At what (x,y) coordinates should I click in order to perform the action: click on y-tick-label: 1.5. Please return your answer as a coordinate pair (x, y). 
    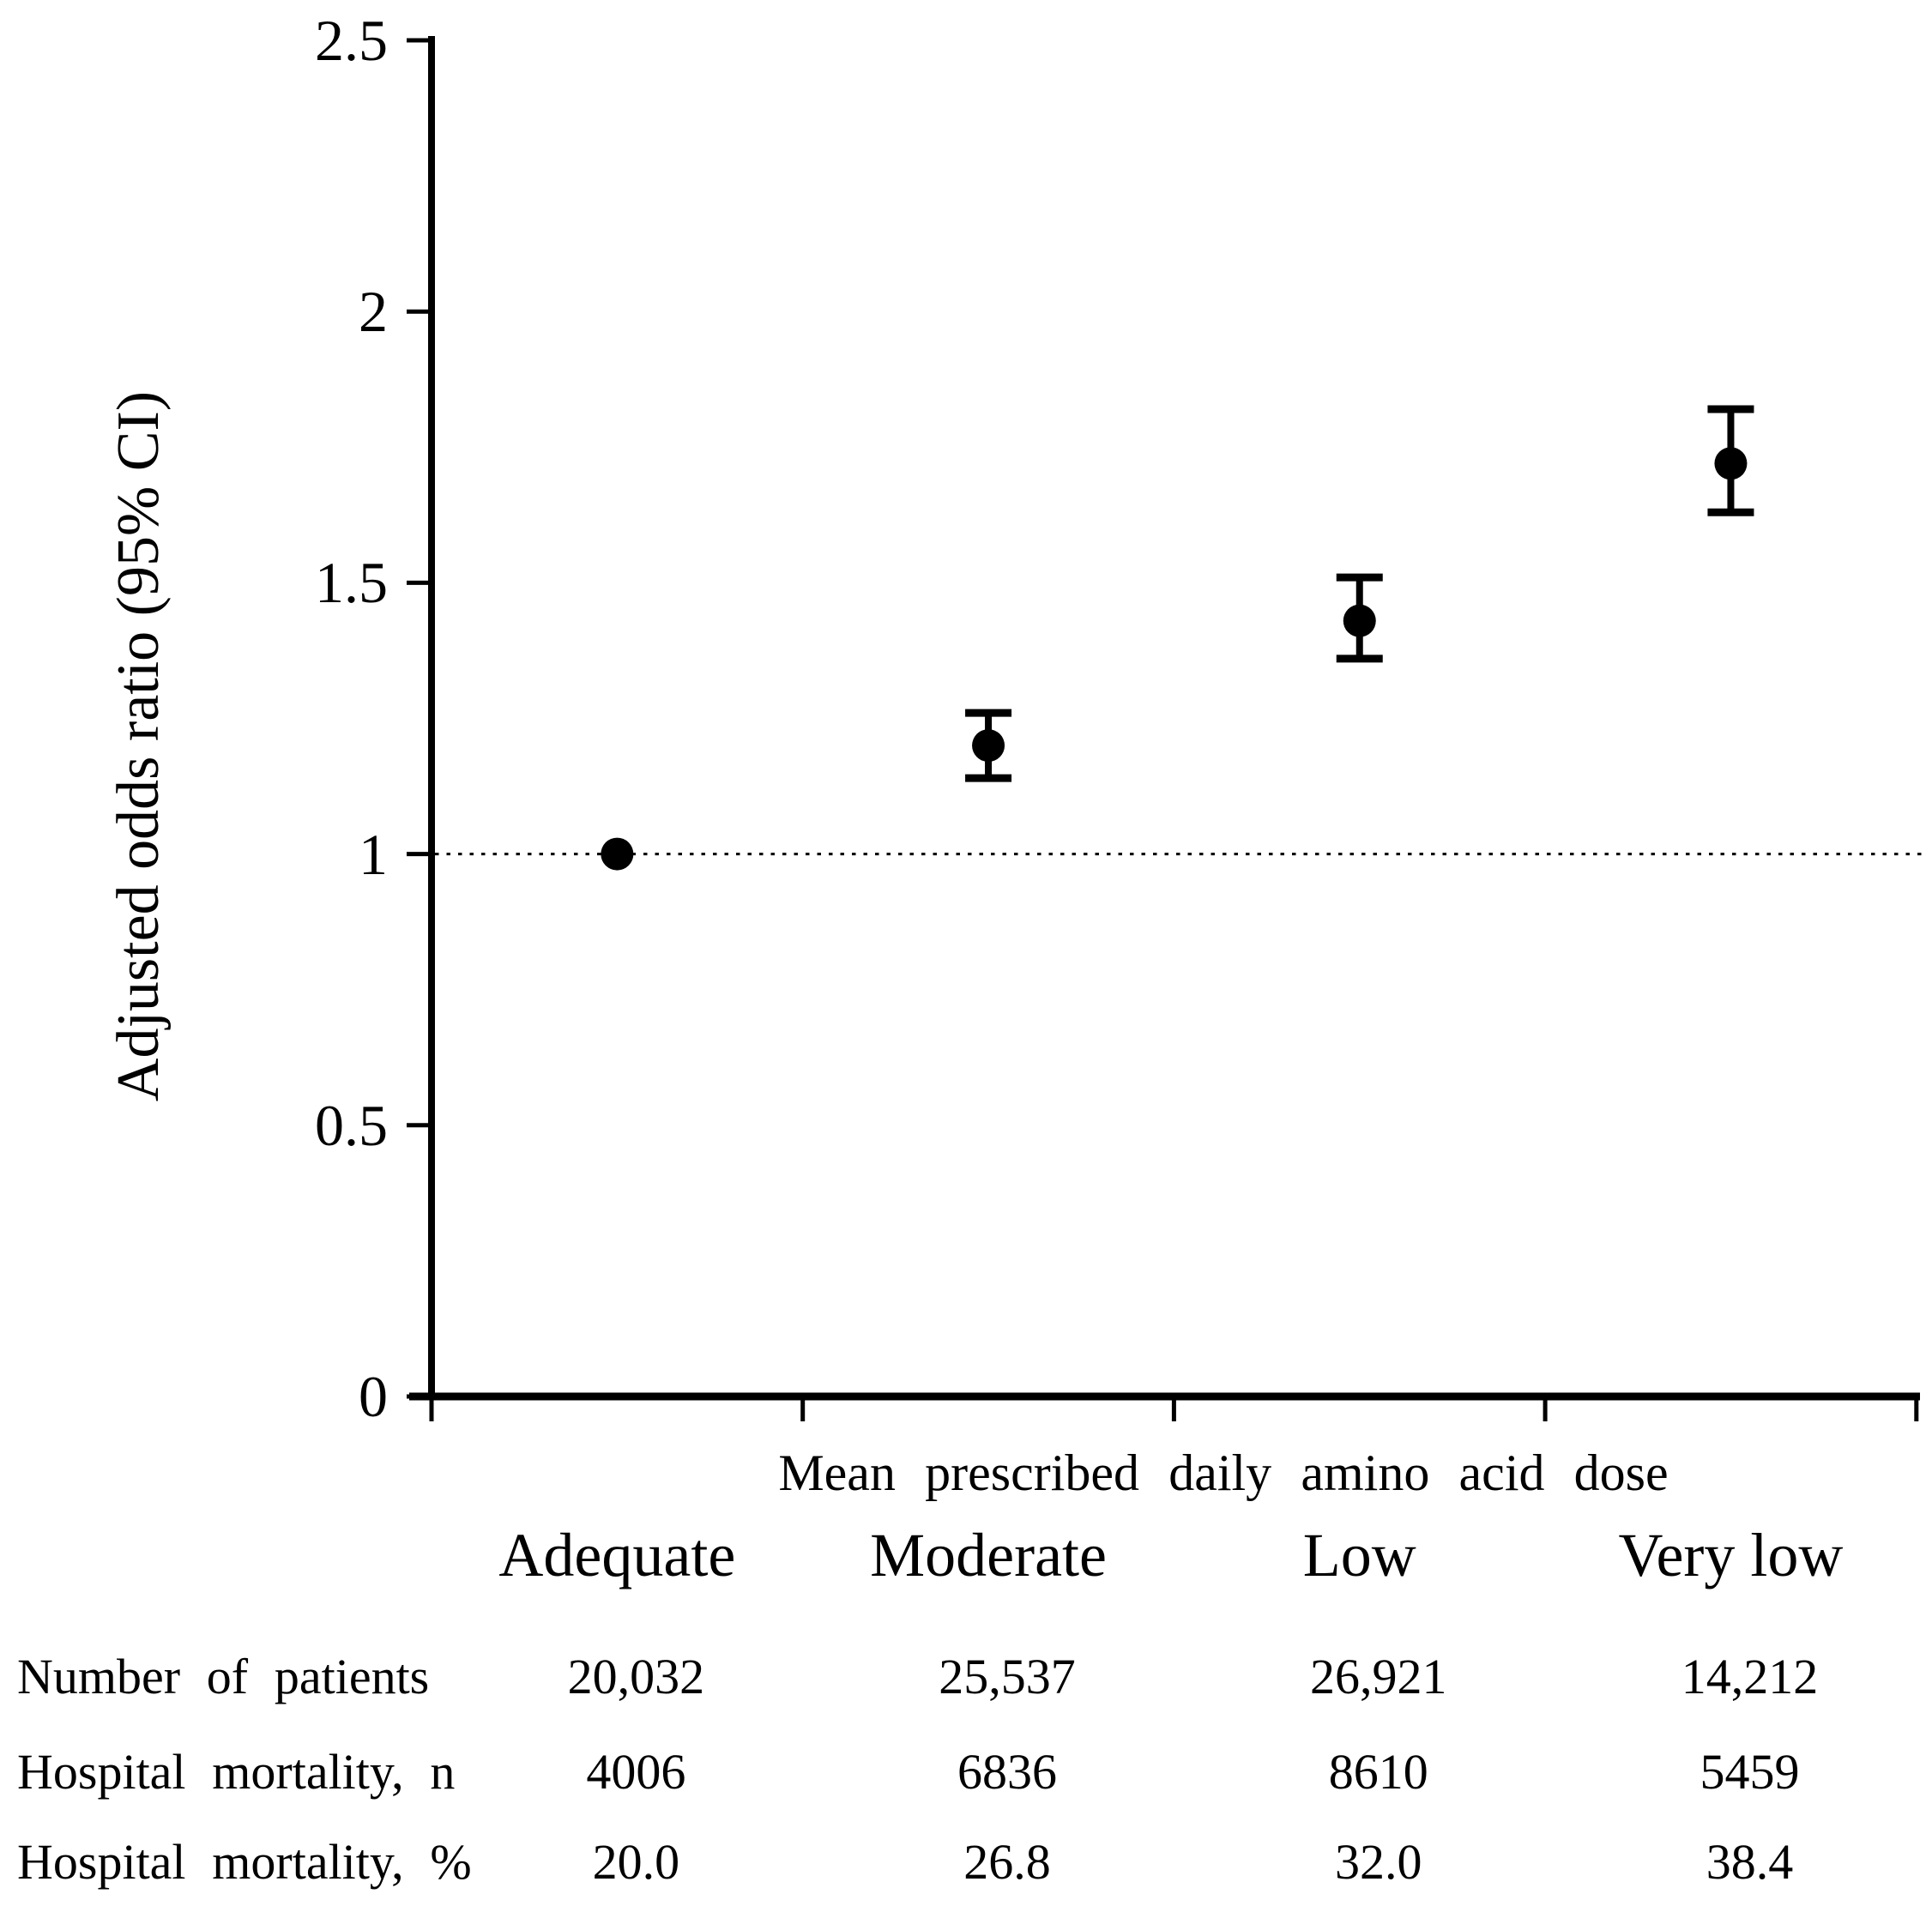
    Looking at the image, I should click on (351, 583).